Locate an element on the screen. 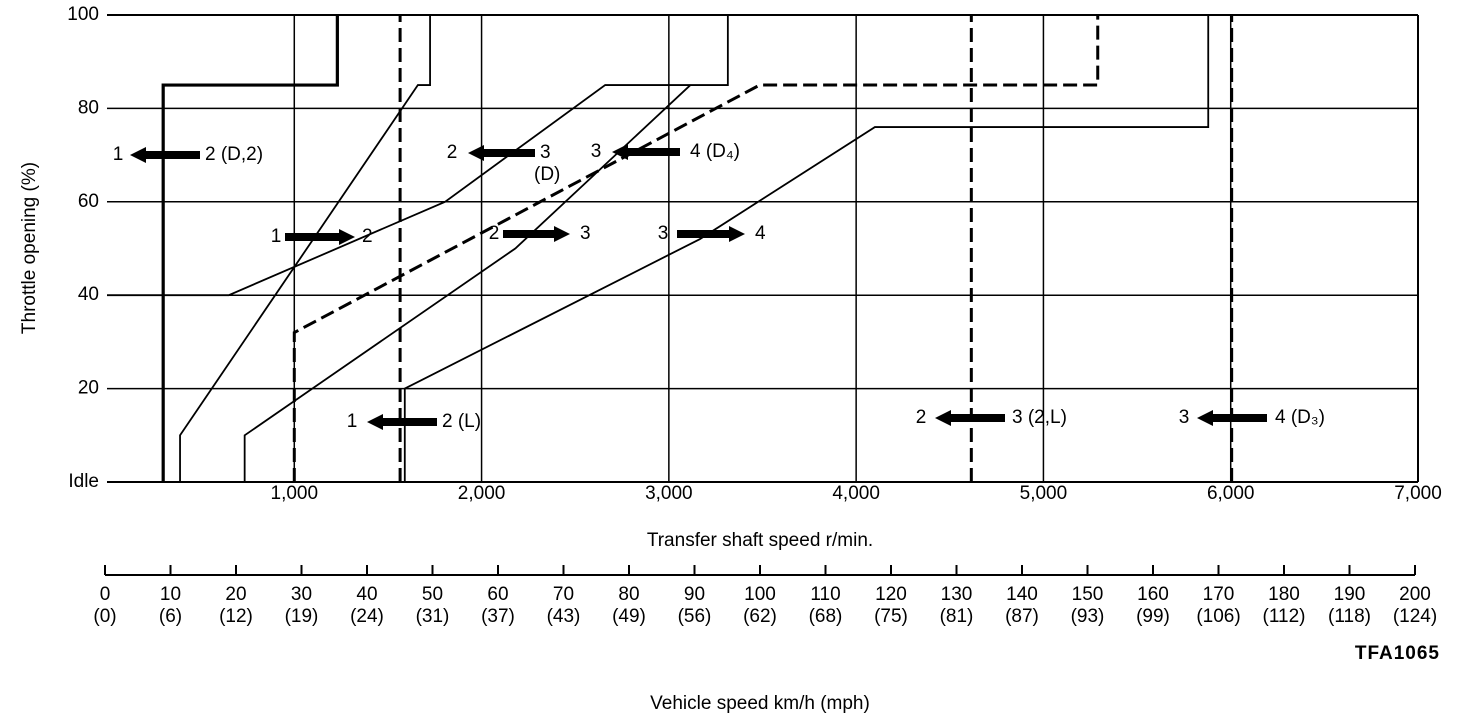  x-tick-label: 4,000 is located at coordinates (856, 493).